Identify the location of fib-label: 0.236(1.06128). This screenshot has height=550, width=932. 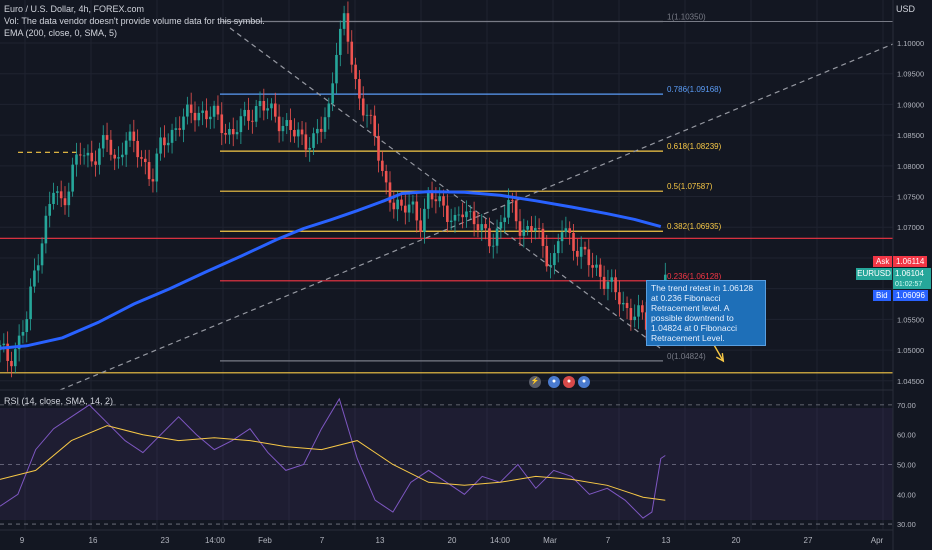
(694, 276).